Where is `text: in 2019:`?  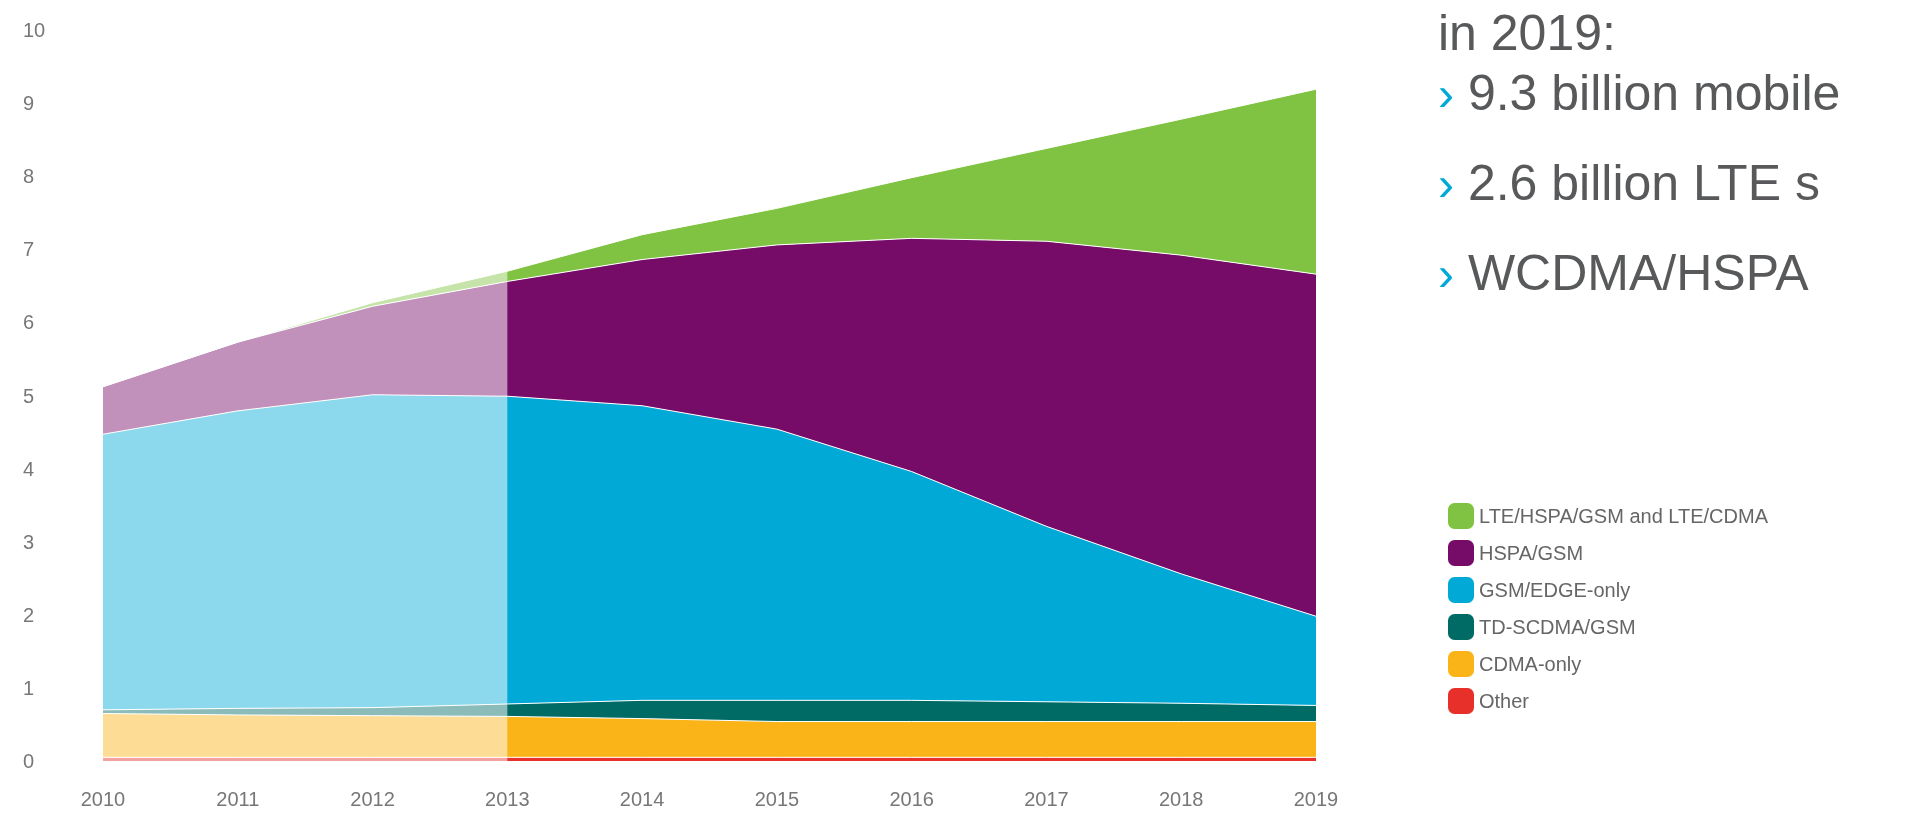 text: in 2019: is located at coordinates (1527, 33).